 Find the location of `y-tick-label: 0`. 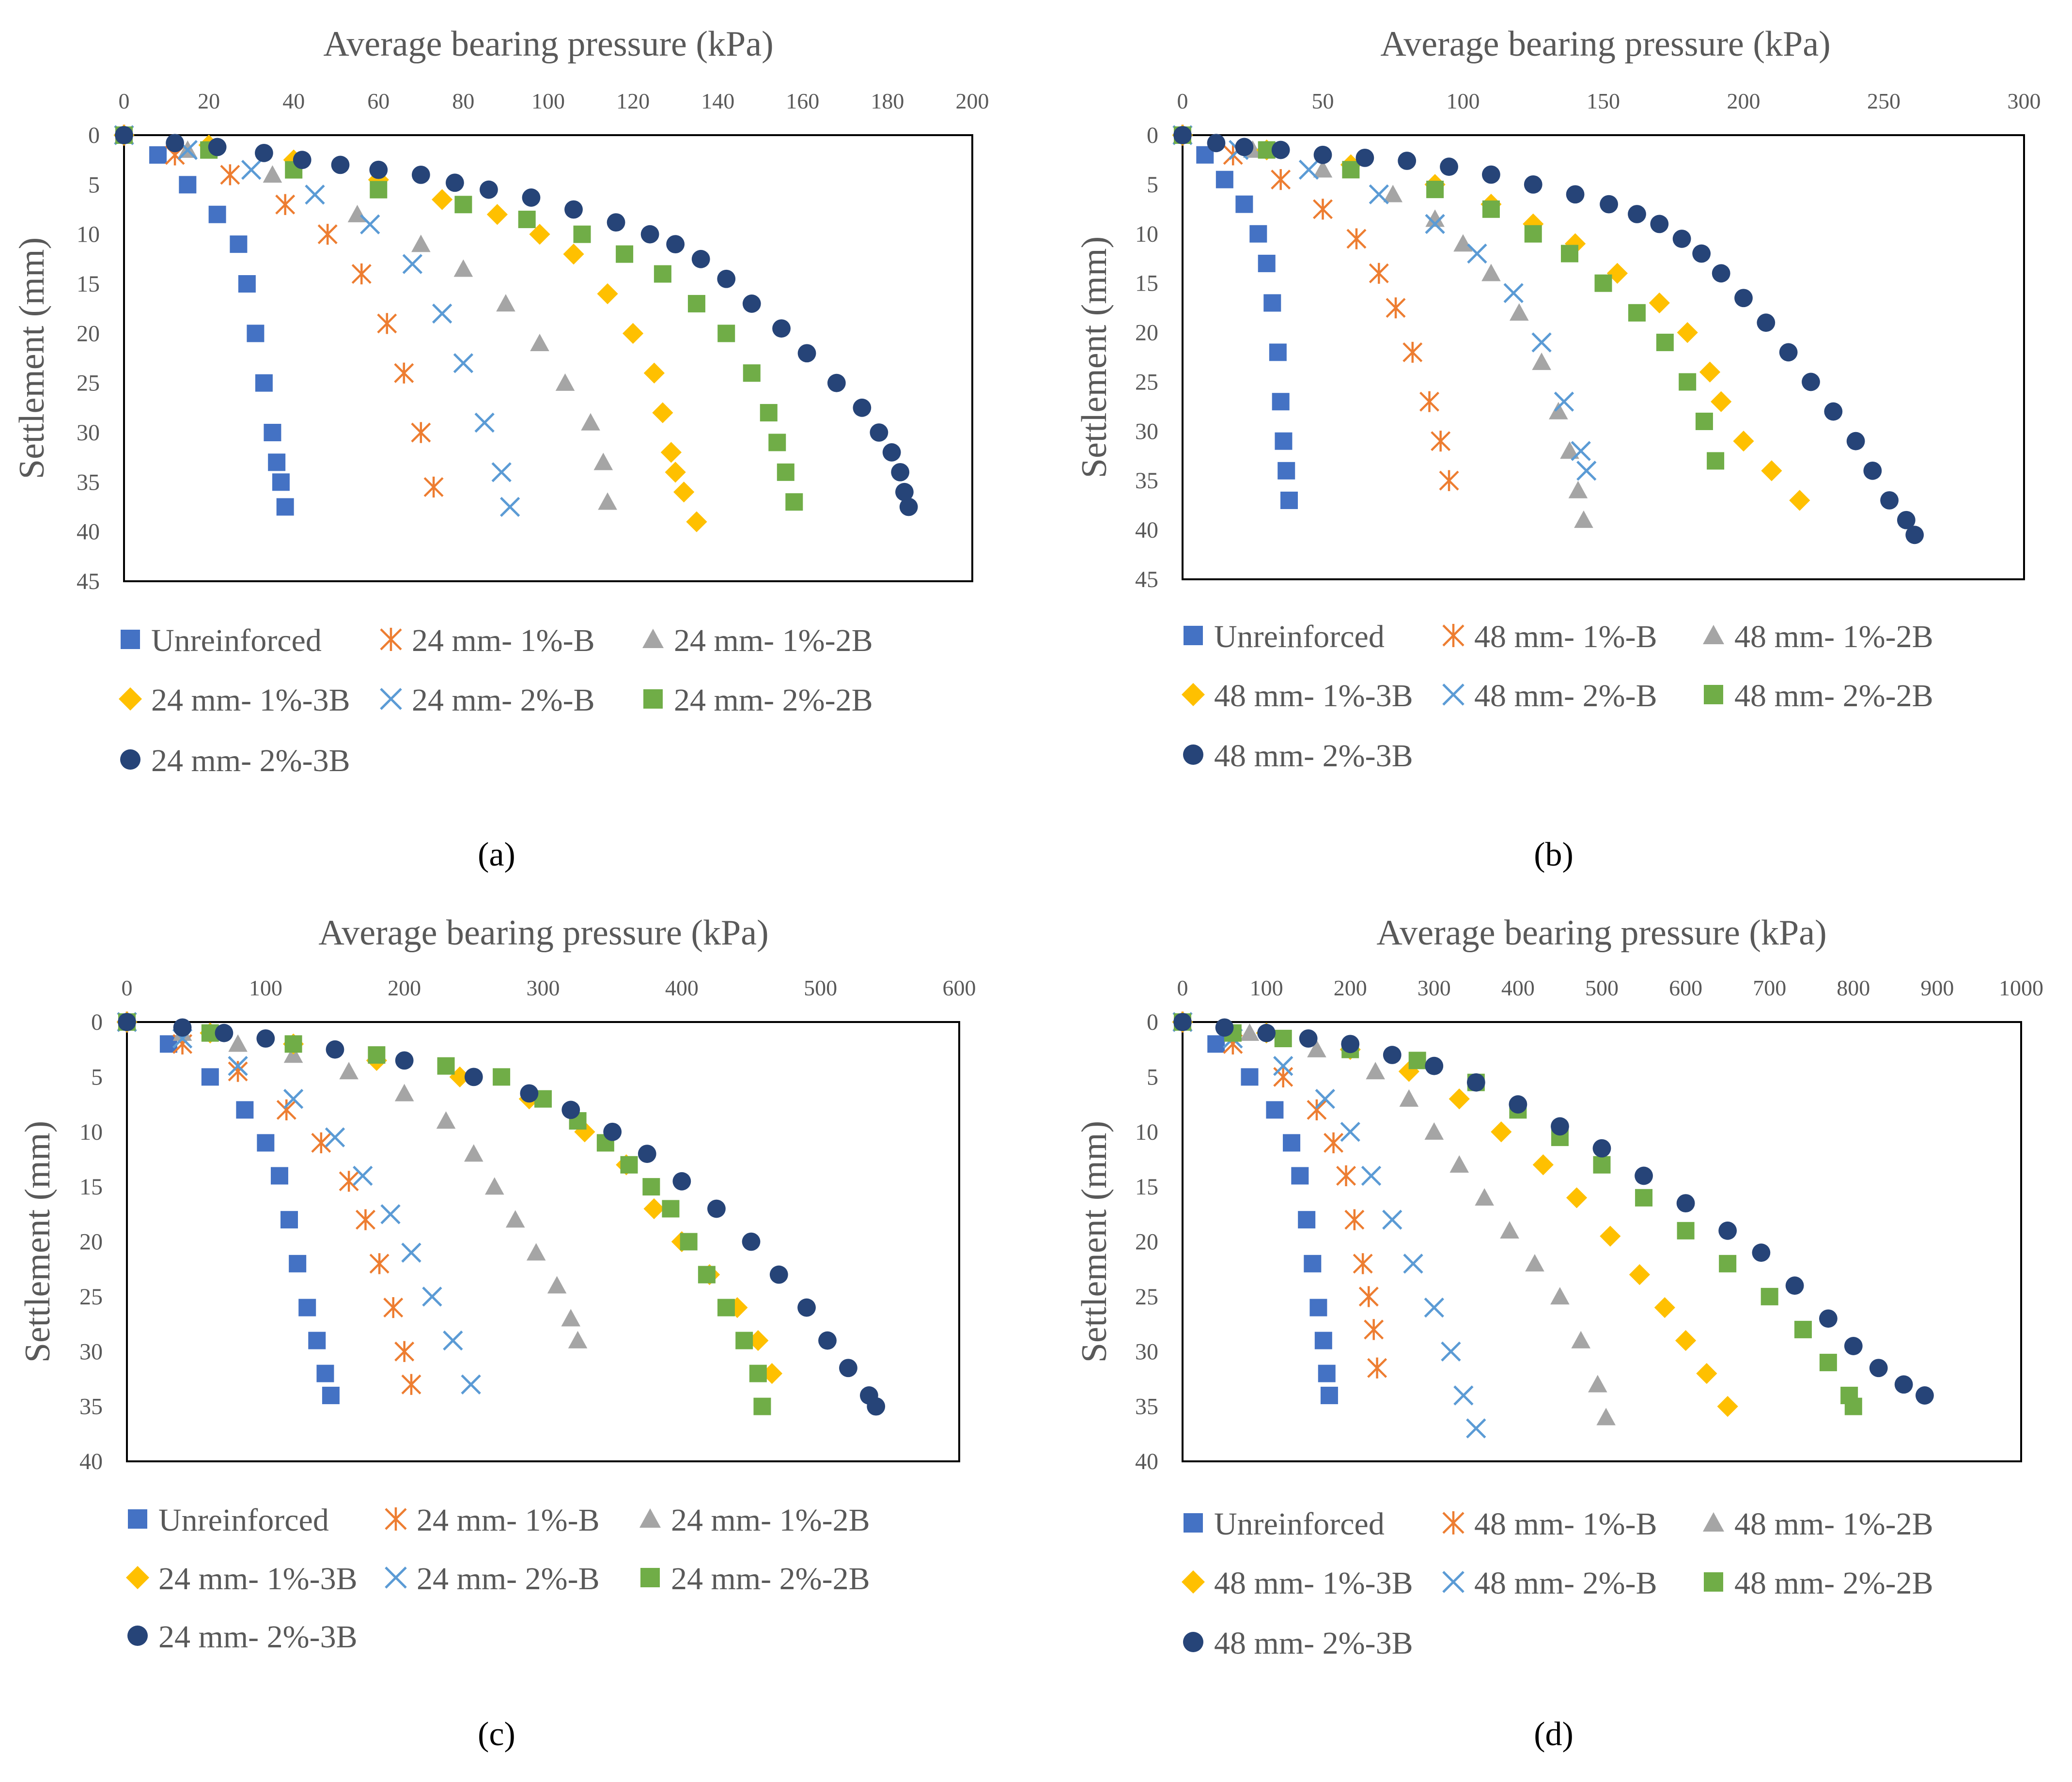

y-tick-label: 0 is located at coordinates (97, 1022).